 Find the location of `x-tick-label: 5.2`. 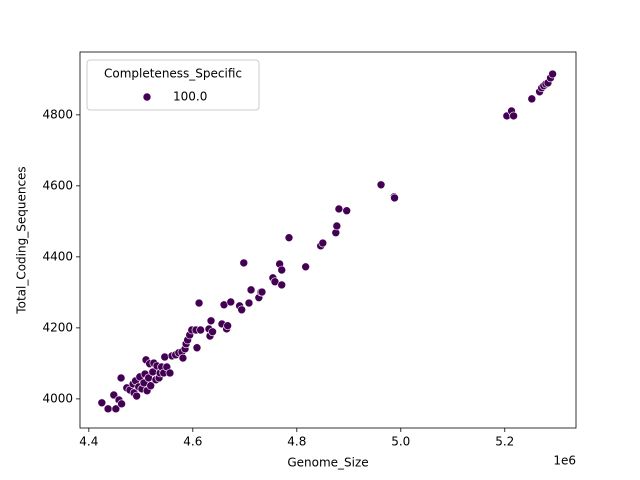

x-tick-label: 5.2 is located at coordinates (504, 442).